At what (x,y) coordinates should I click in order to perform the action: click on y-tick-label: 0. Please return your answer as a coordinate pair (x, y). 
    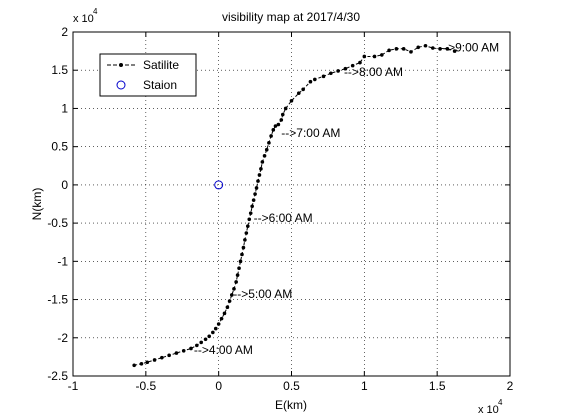
    Looking at the image, I should click on (64, 185).